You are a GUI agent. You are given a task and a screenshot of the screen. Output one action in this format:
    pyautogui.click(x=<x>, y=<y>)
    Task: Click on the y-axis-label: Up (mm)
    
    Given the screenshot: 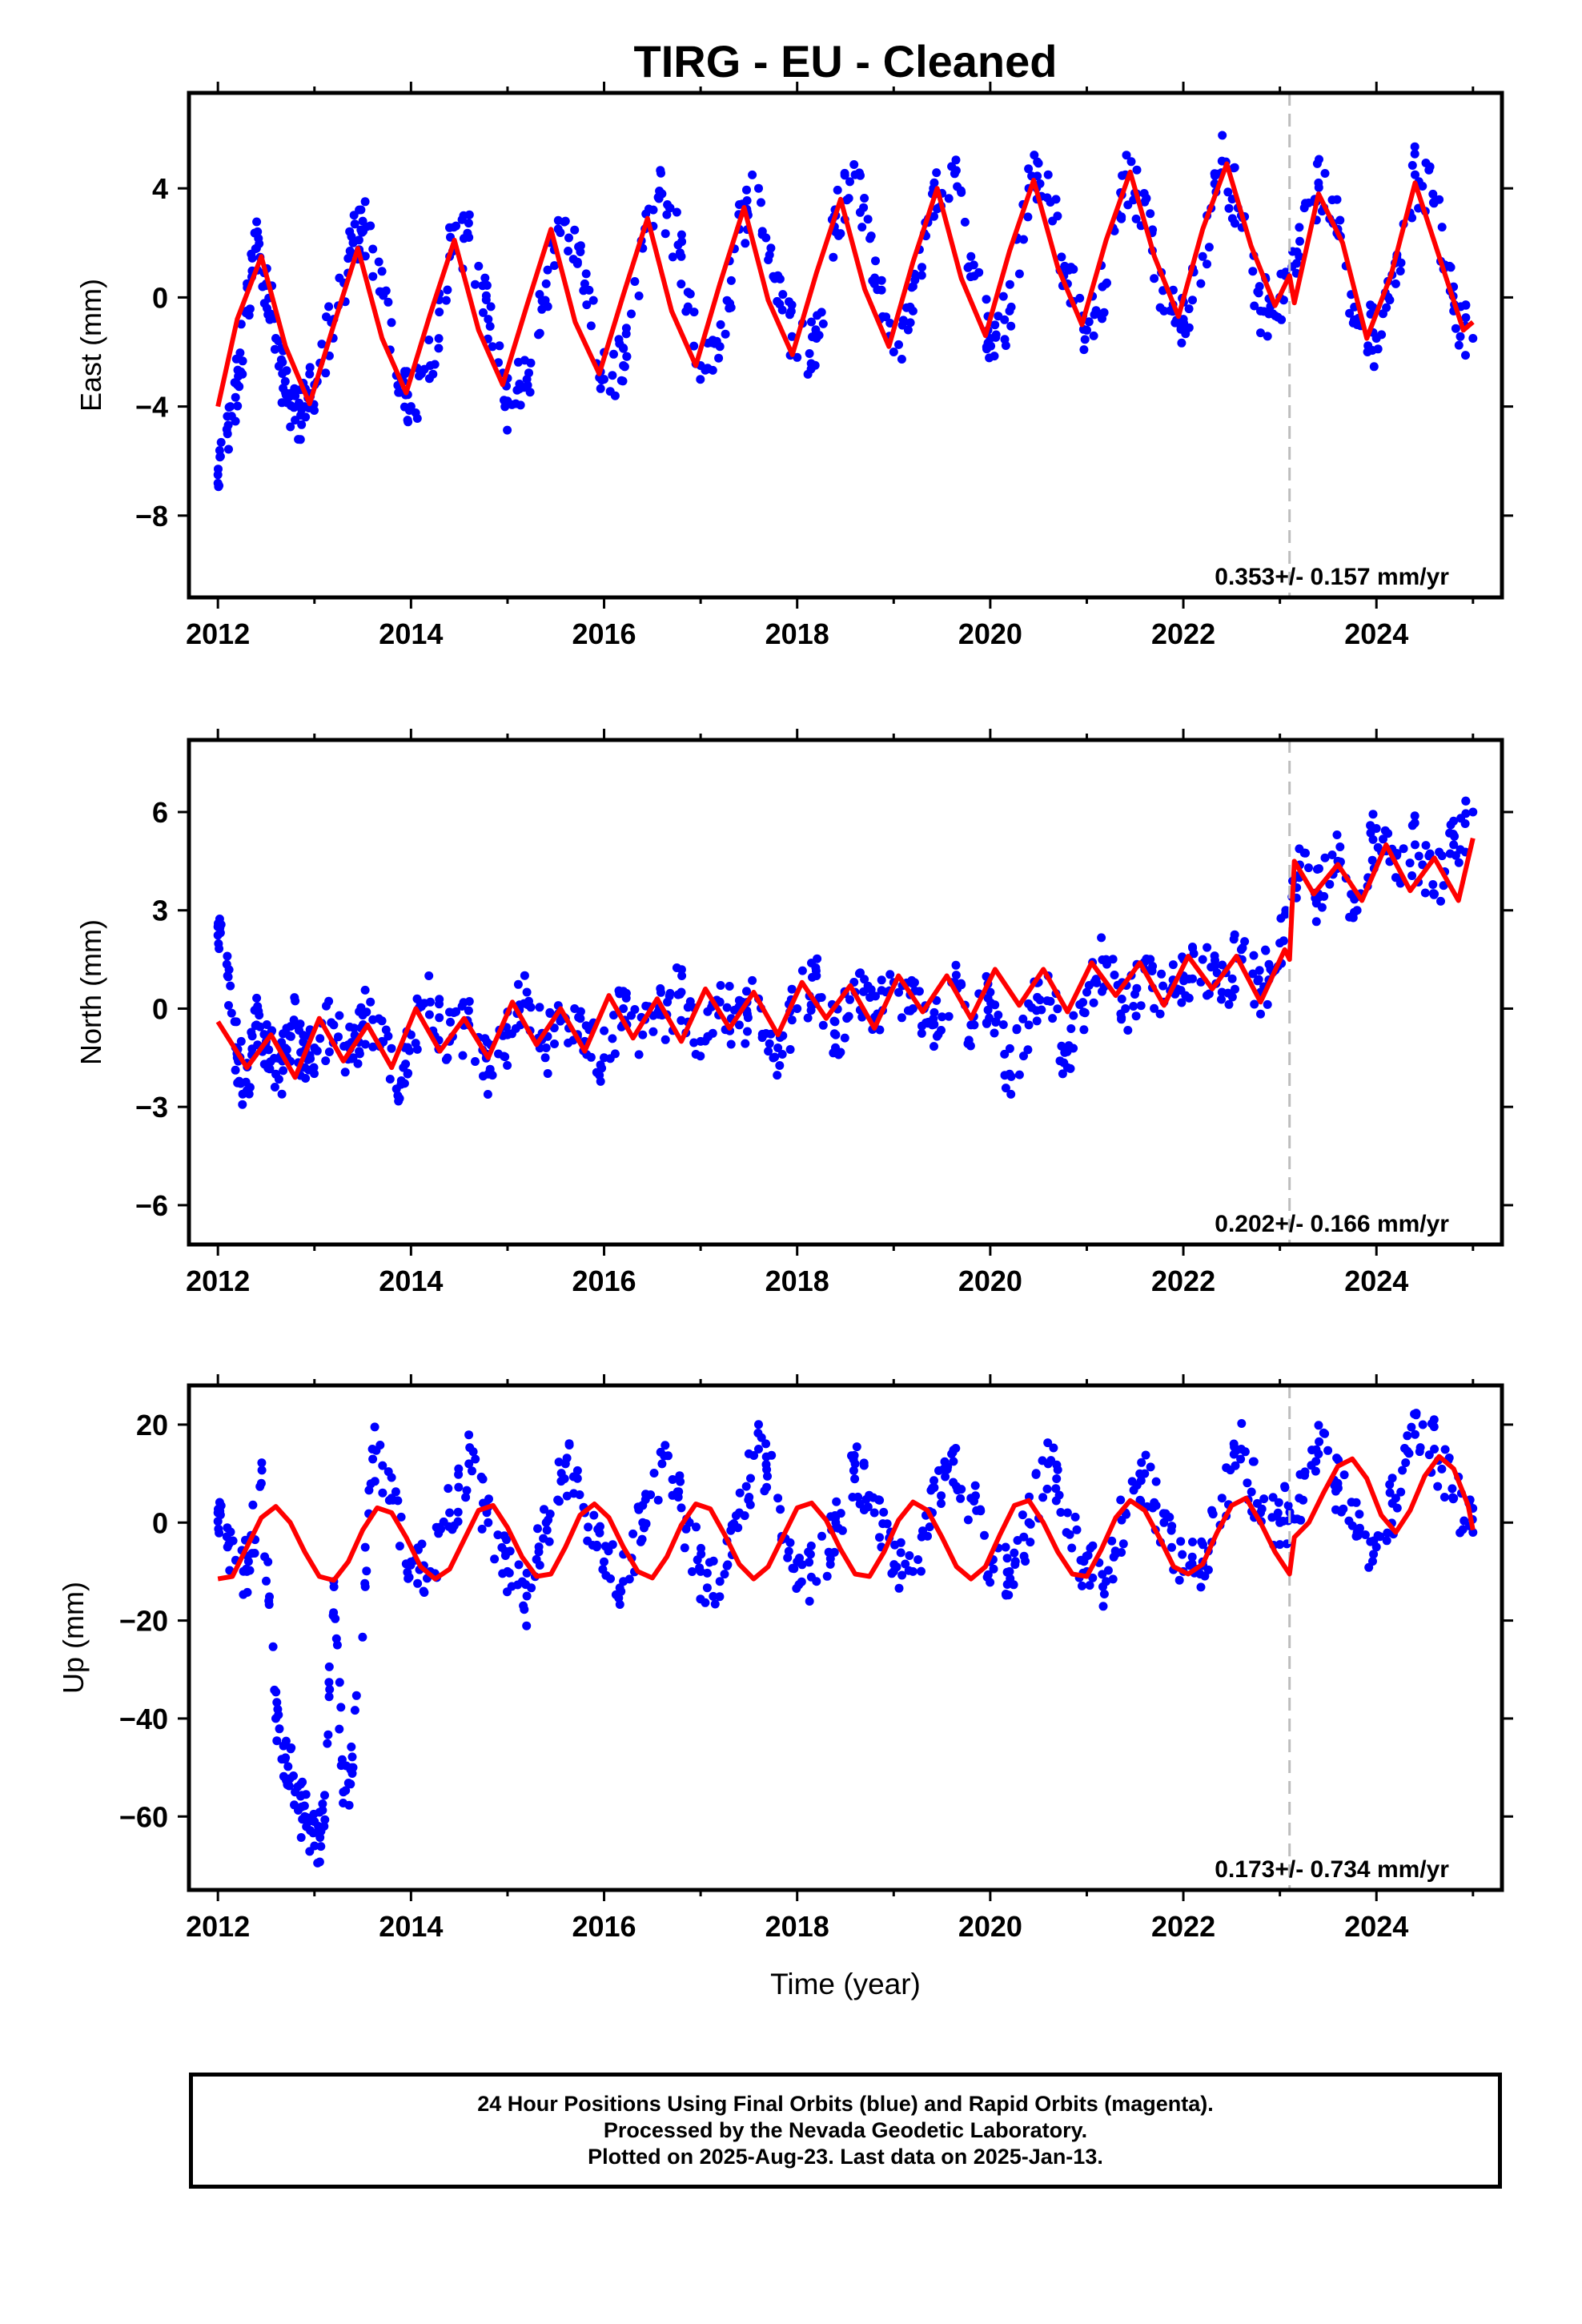 What is the action you would take?
    pyautogui.click(x=74, y=1638)
    